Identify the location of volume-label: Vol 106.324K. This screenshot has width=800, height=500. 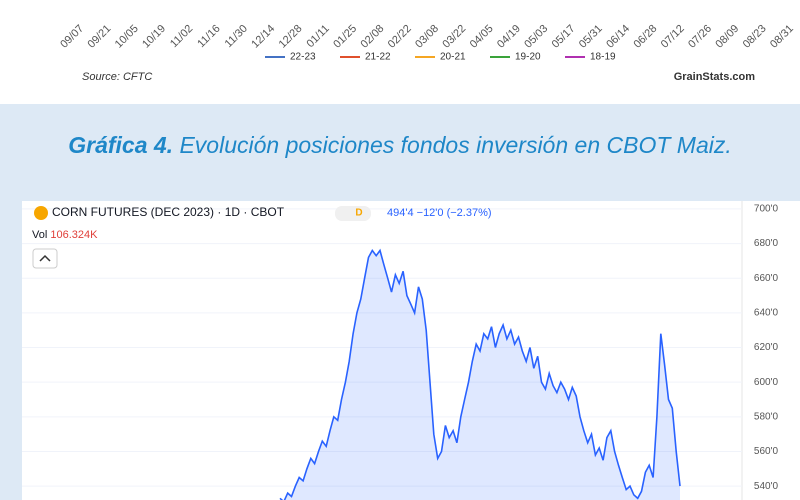
(65, 235).